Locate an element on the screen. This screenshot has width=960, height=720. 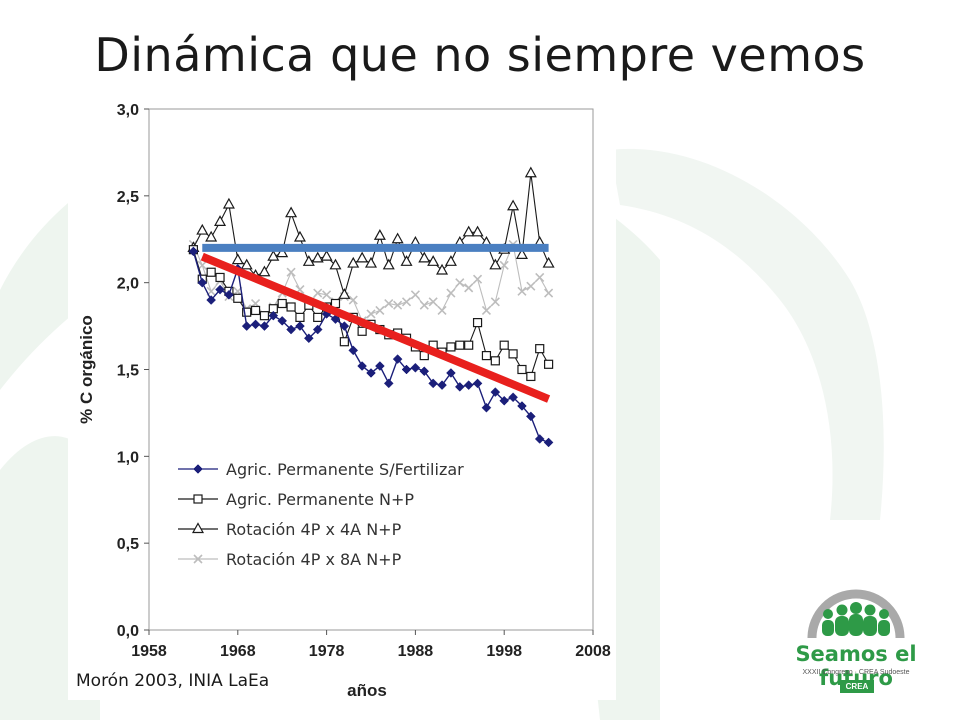
y-tick-label: 2,5 is located at coordinates (128, 197).